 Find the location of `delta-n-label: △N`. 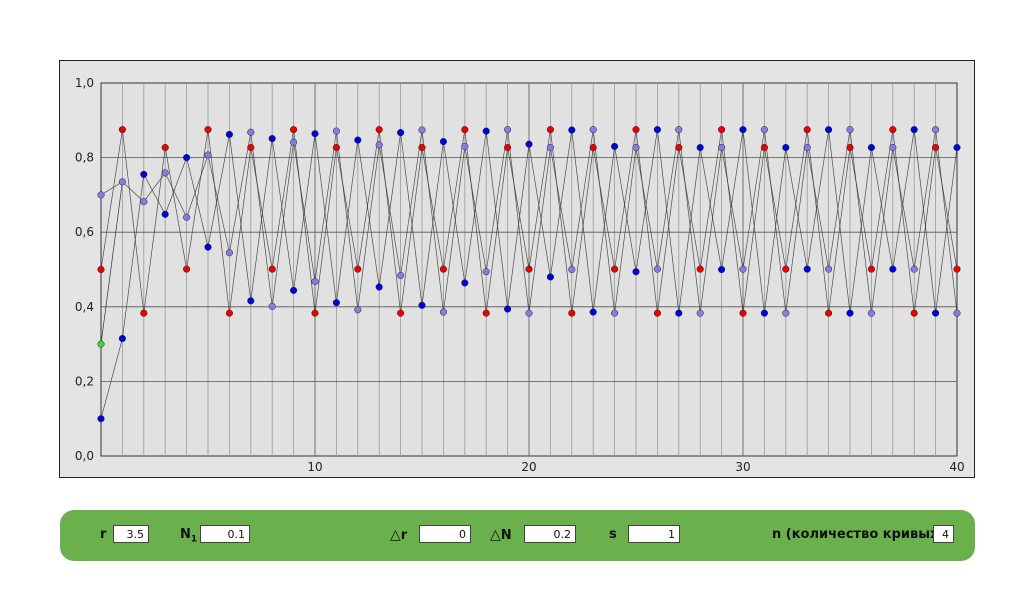

delta-n-label: △N is located at coordinates (501, 535).